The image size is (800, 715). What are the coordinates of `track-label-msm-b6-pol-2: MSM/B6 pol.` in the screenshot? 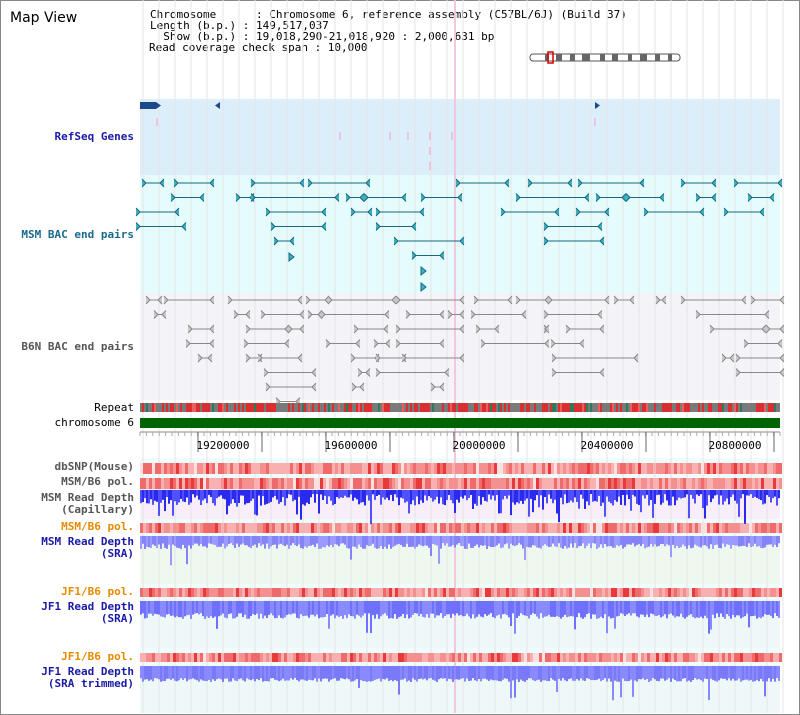 It's located at (97, 526).